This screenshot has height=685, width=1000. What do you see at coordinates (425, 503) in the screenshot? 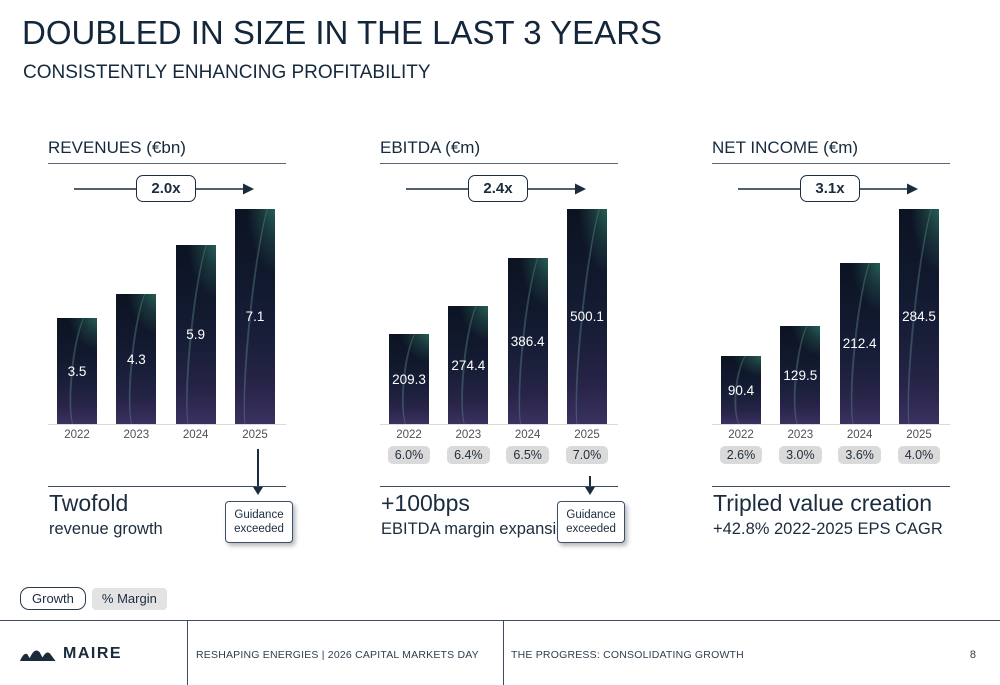
I see `caption-headline: +100bps` at bounding box center [425, 503].